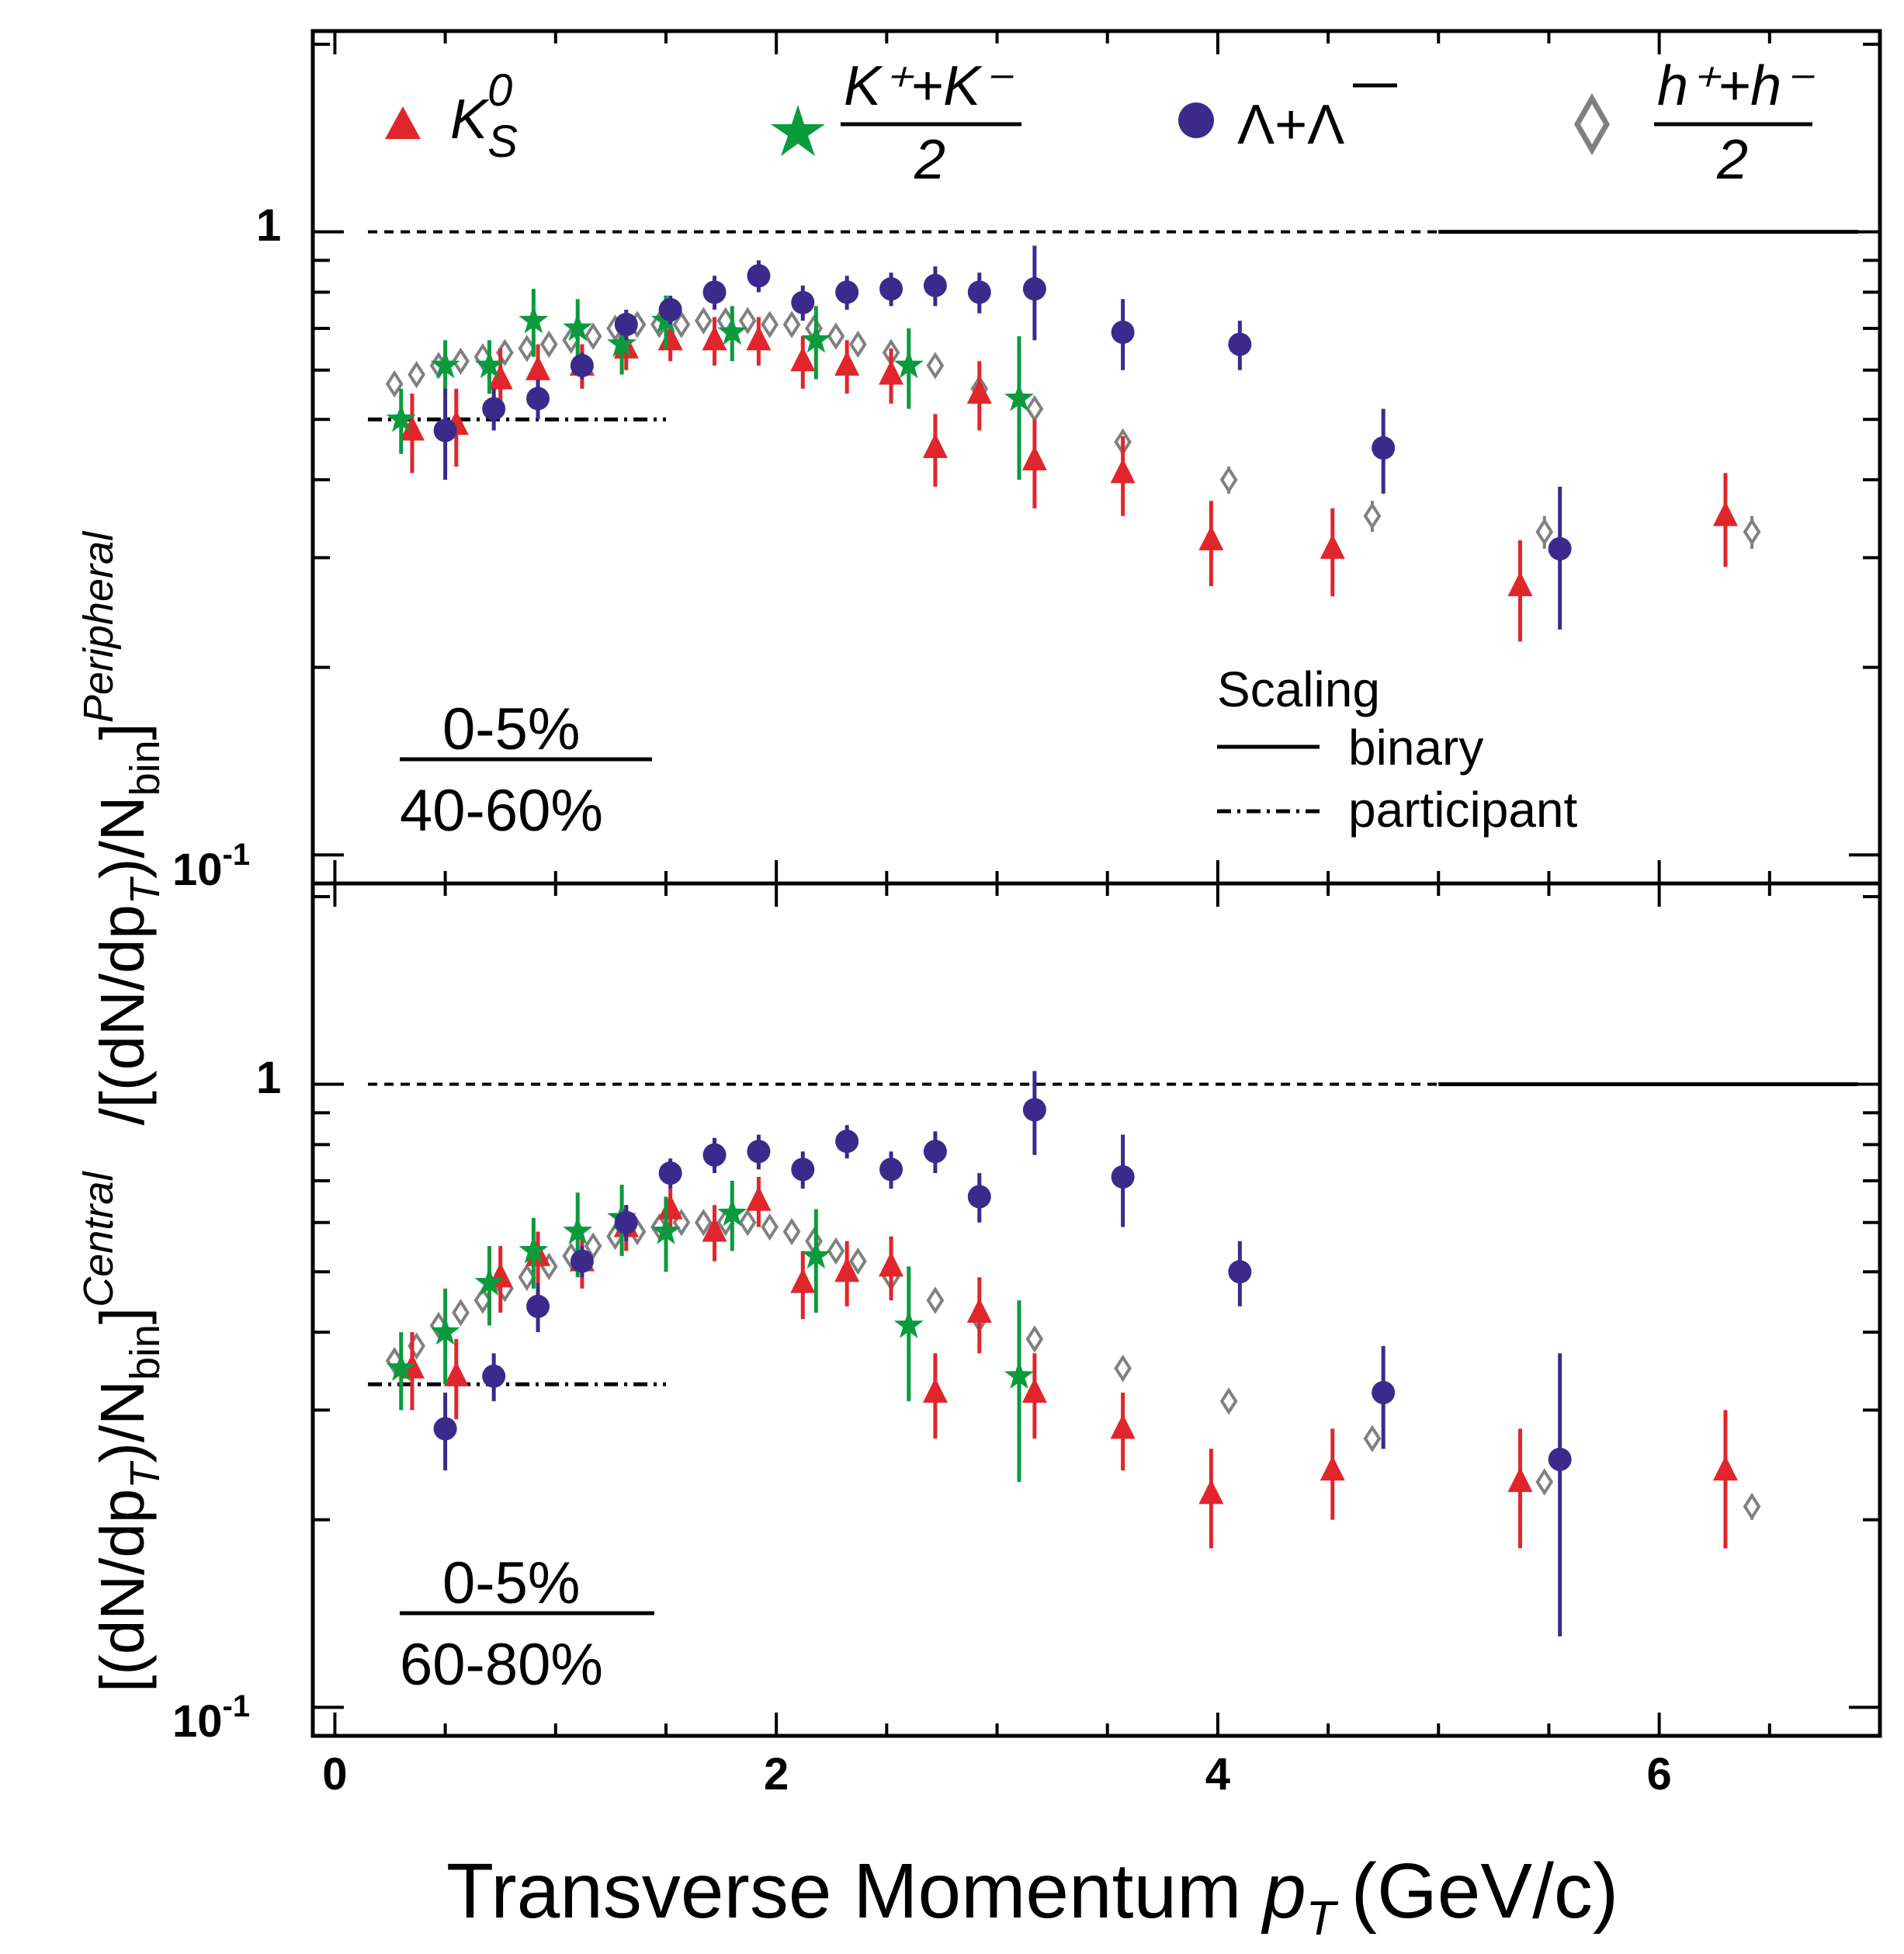 The image size is (1904, 1954). I want to click on bottom-ratio-denominator: 60-80%, so click(502, 1665).